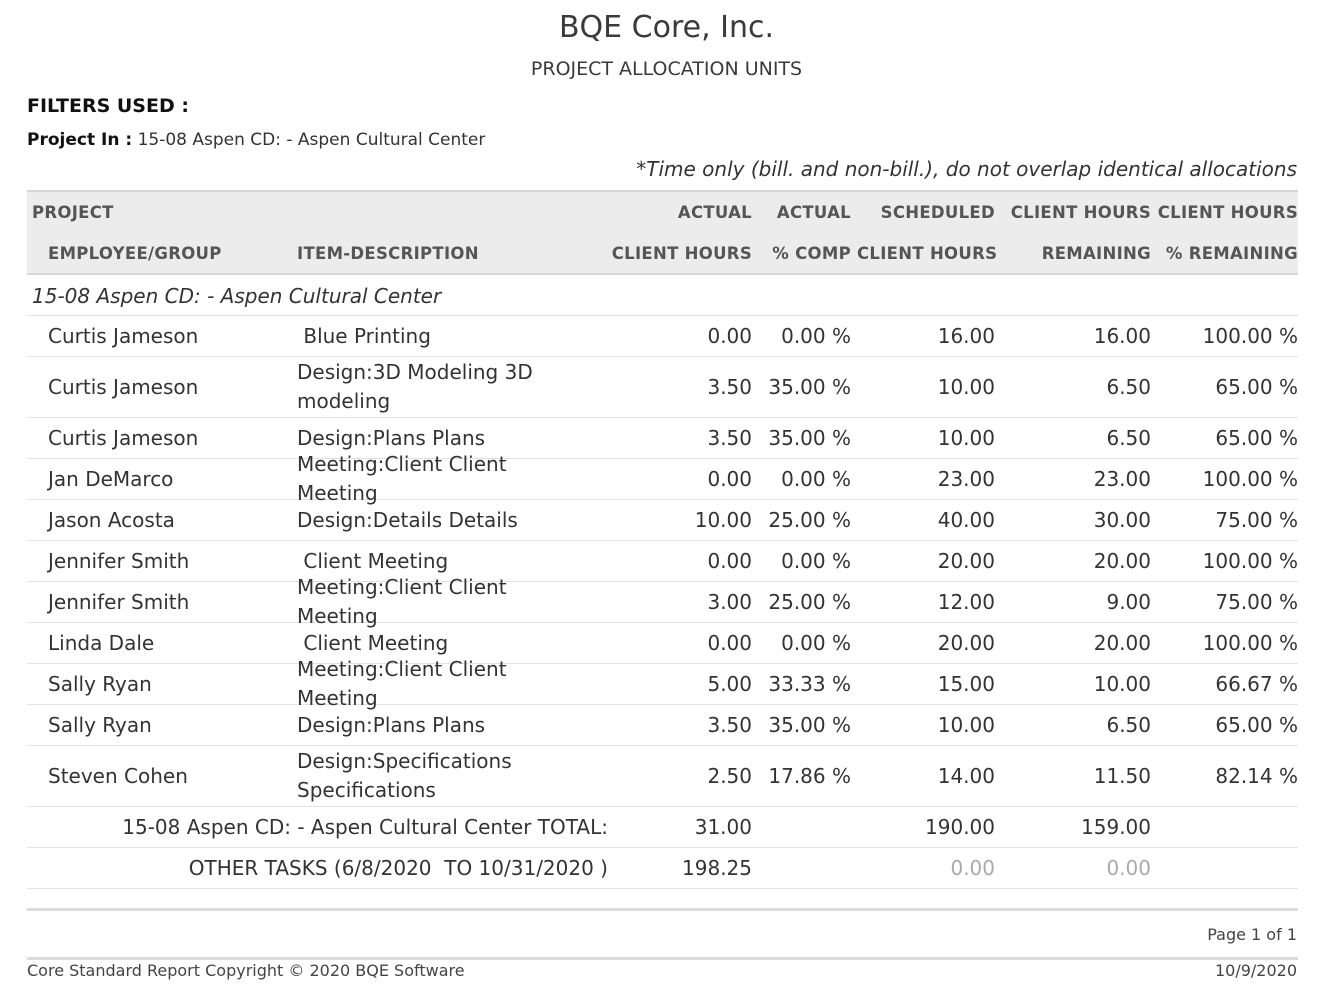 This screenshot has height=994, width=1333. I want to click on col-actual-top: ACTUAL, so click(714, 212).